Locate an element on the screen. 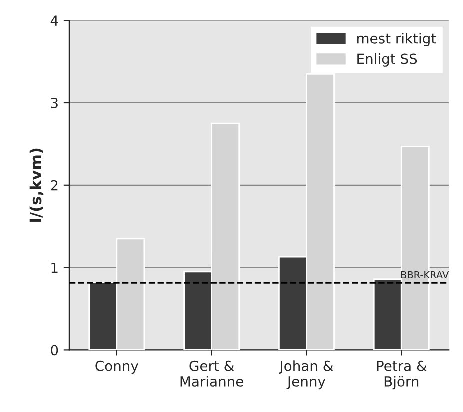 The image size is (463, 412). y-axis-title: l/(s,kvm) is located at coordinates (37, 185).